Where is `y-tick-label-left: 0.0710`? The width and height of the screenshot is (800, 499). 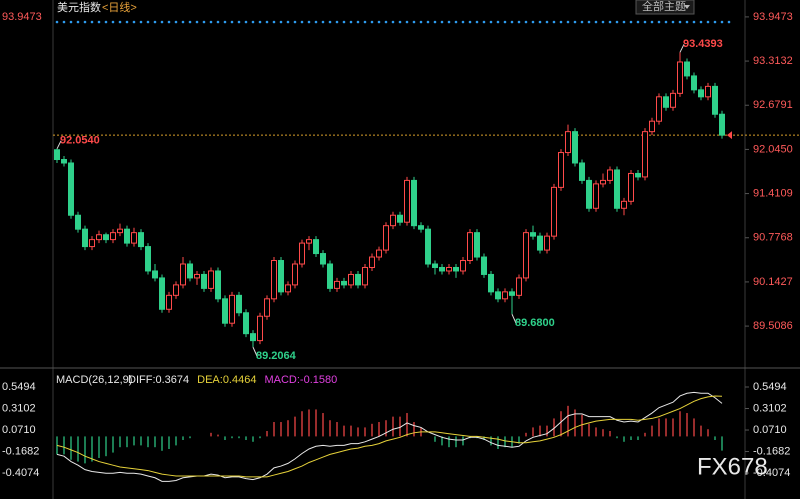 y-tick-label-left: 0.0710 is located at coordinates (19, 430).